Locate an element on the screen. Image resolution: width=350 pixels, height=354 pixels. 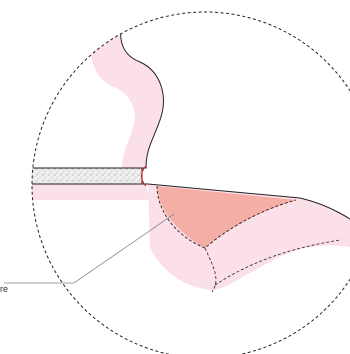
highlight-dashed-outline is located at coordinates (226, 217).